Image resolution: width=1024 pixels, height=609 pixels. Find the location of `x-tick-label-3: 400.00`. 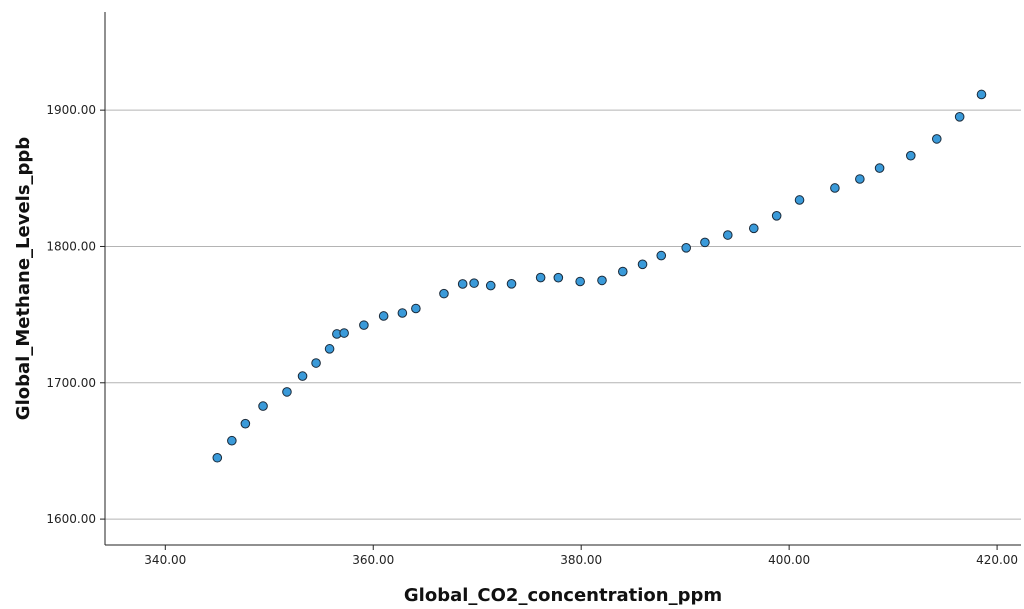

x-tick-label-3: 400.00 is located at coordinates (789, 560).